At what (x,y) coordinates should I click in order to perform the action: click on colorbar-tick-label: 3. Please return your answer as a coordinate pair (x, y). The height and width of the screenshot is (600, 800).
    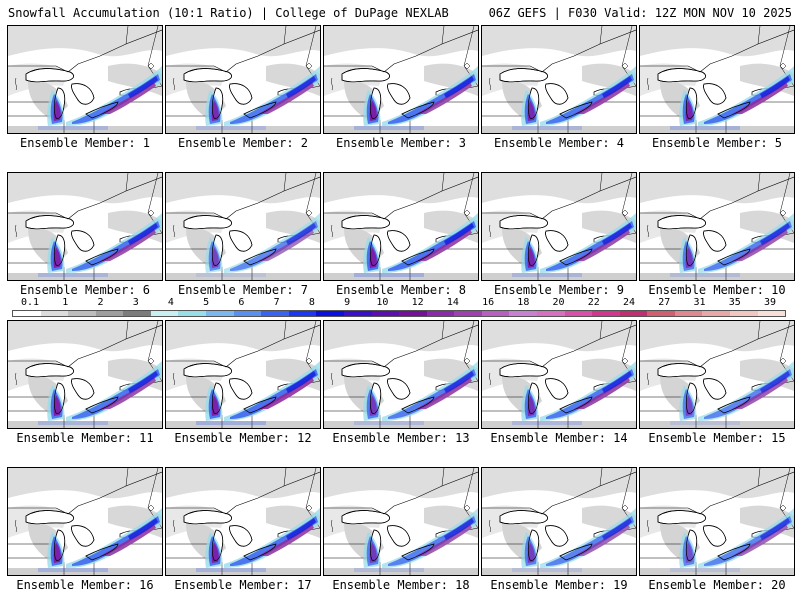
    Looking at the image, I should click on (135, 302).